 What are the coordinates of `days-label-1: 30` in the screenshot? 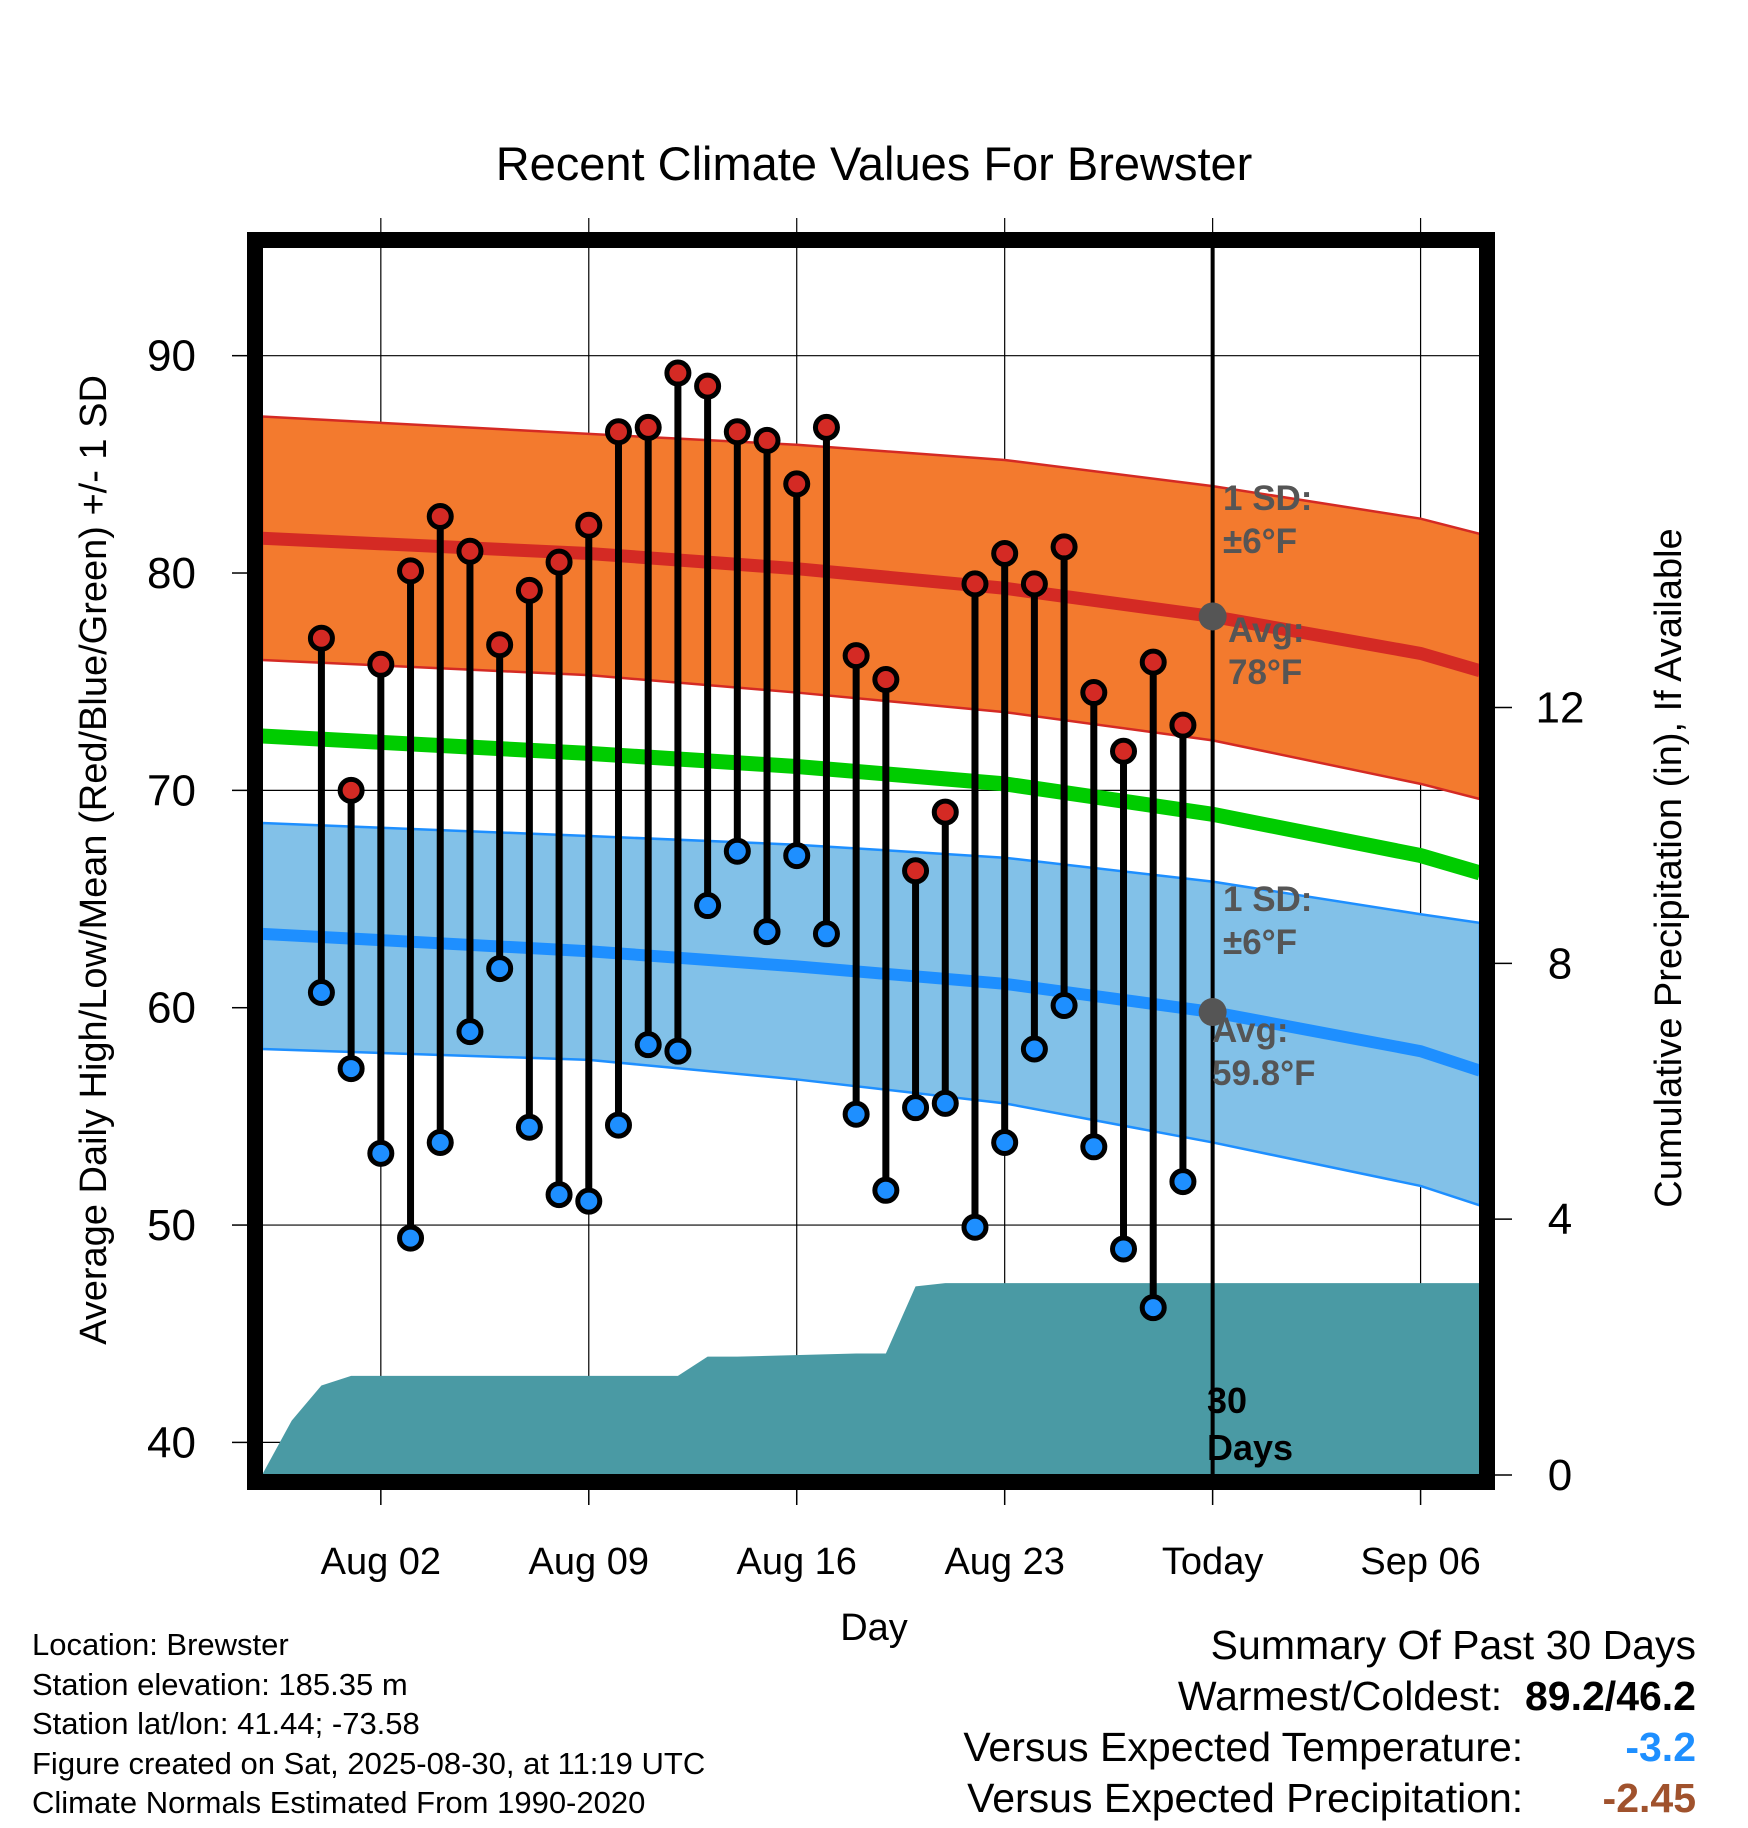 It's located at (1227, 1400).